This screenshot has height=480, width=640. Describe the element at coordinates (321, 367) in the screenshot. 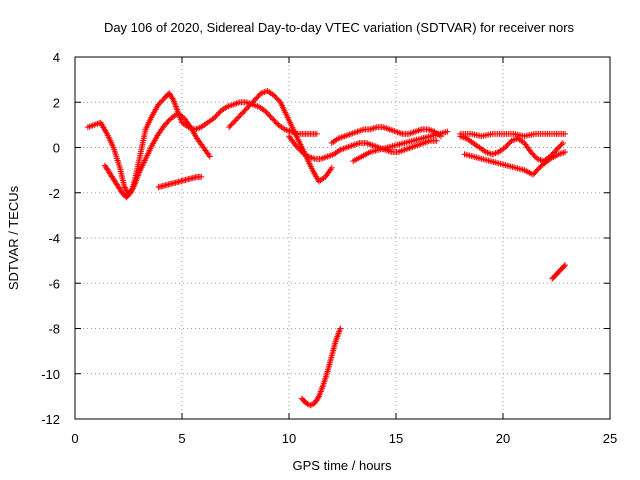

I see `series-track-k` at that location.